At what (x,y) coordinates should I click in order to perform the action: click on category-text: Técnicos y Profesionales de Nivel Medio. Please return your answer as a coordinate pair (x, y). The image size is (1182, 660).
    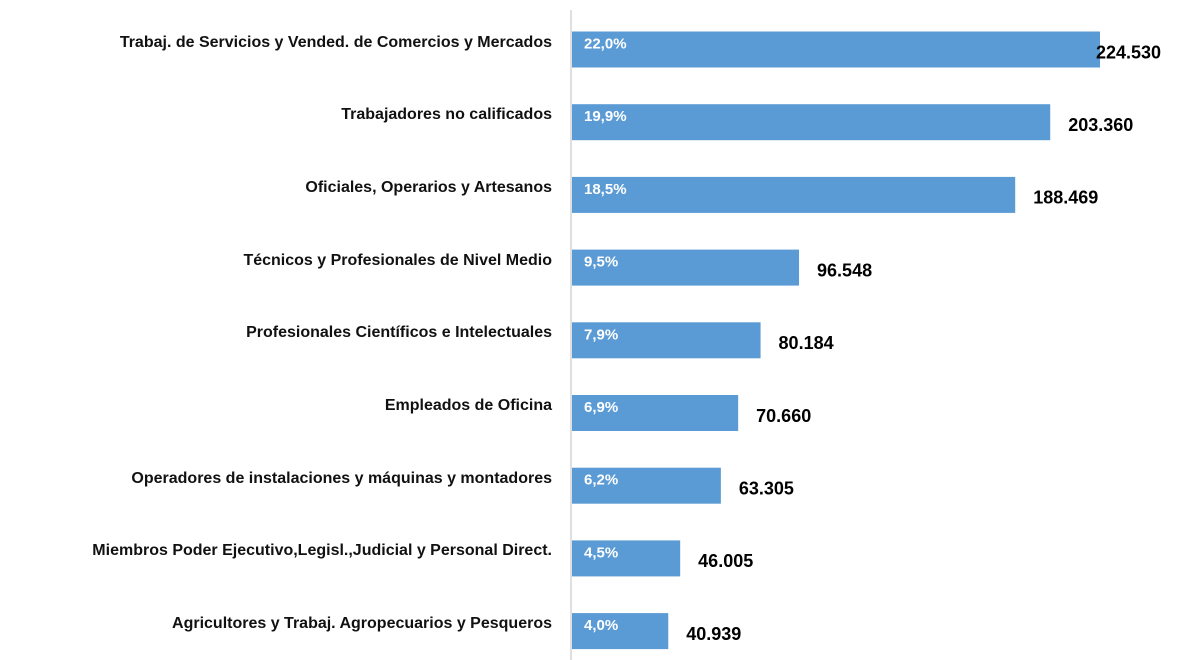
    Looking at the image, I should click on (397, 260).